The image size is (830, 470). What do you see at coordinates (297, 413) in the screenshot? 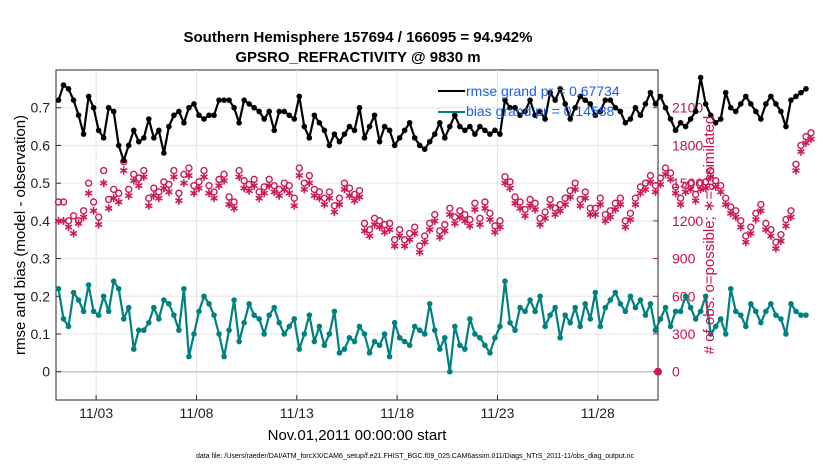
I see `x-tick-label: 11/13` at bounding box center [297, 413].